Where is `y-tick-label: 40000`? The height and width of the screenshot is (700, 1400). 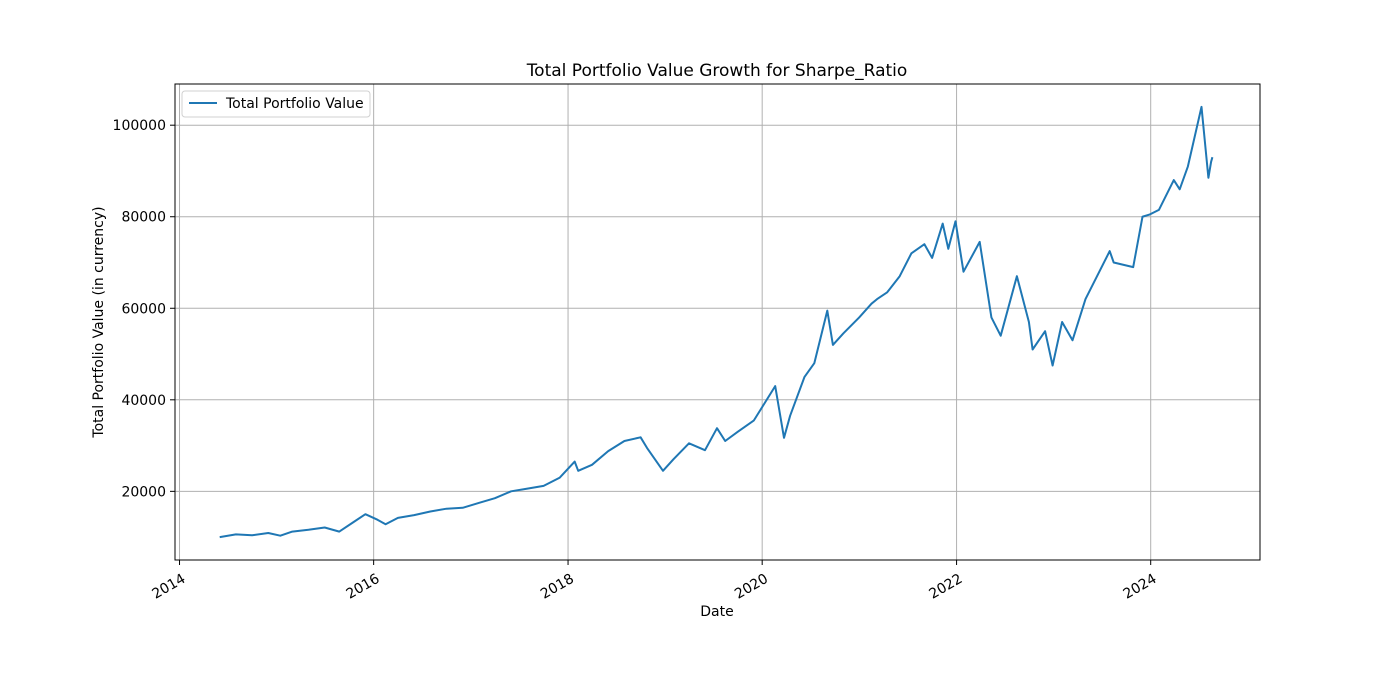
y-tick-label: 40000 is located at coordinates (143, 401).